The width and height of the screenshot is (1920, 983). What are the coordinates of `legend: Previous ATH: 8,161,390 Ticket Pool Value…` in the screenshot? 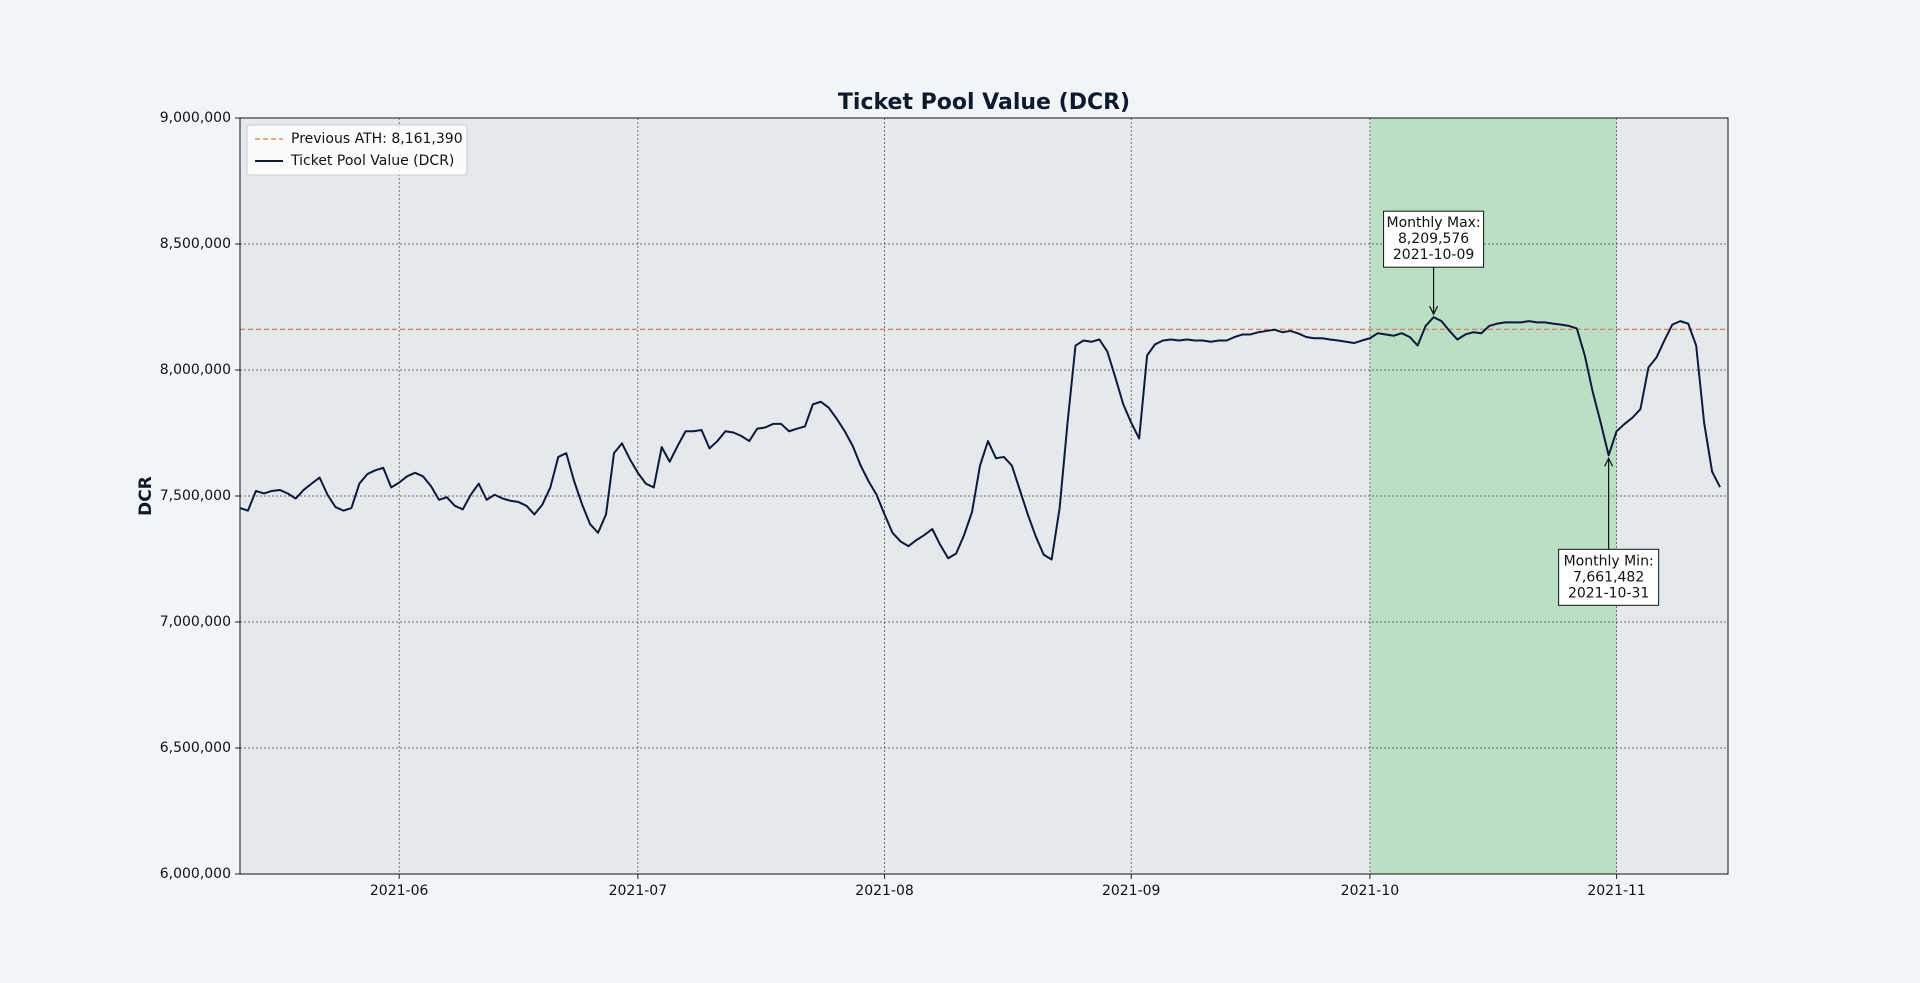 It's located at (357, 150).